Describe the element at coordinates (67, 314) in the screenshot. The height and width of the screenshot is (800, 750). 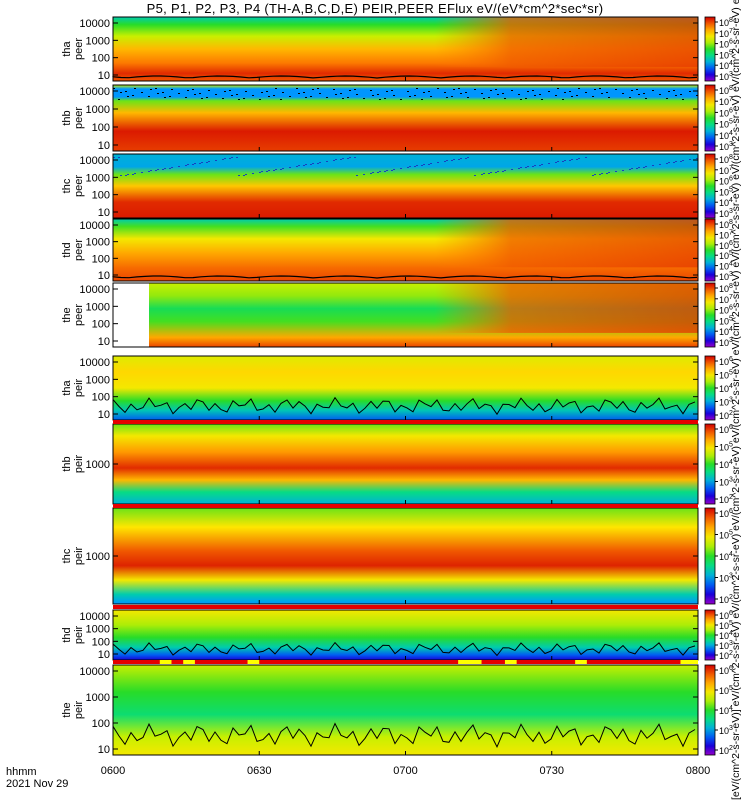
I see `panel-label-instrument: the` at that location.